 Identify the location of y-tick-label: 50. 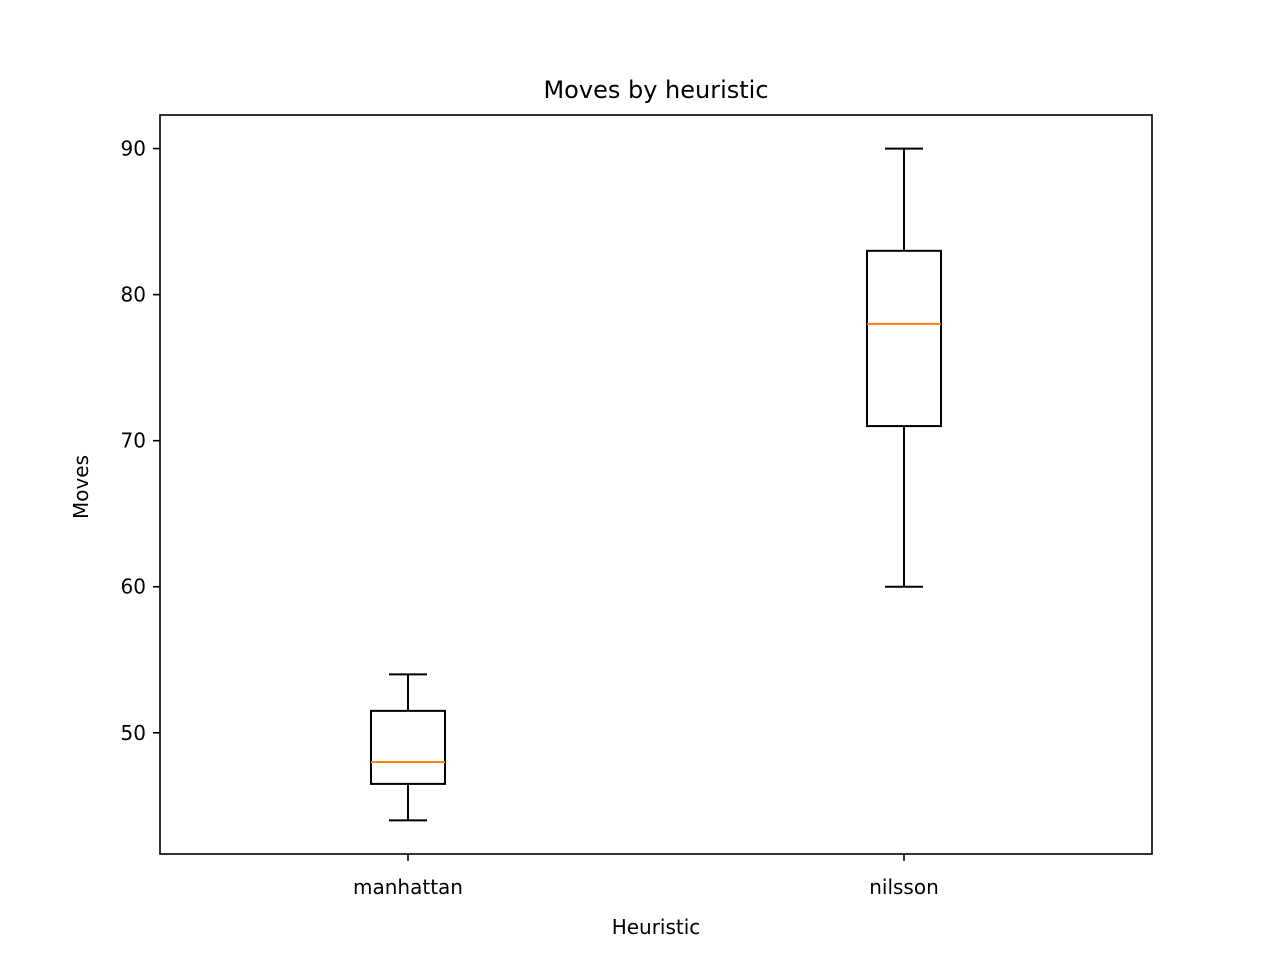
(133, 733).